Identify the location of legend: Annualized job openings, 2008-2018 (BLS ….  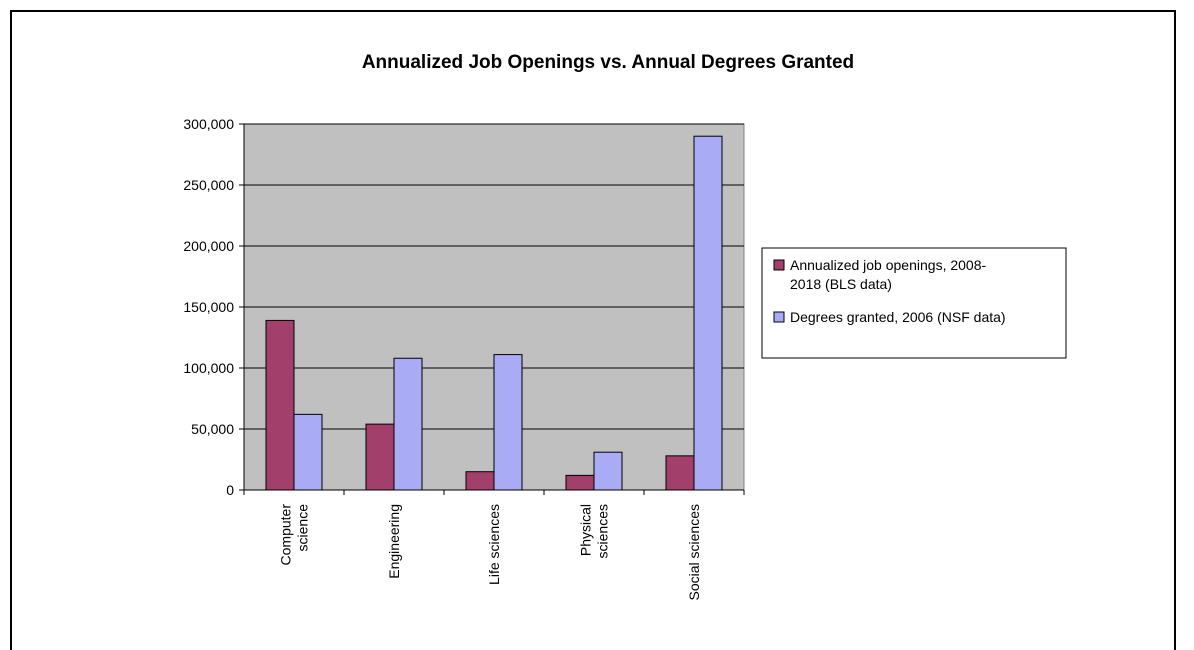
(914, 303).